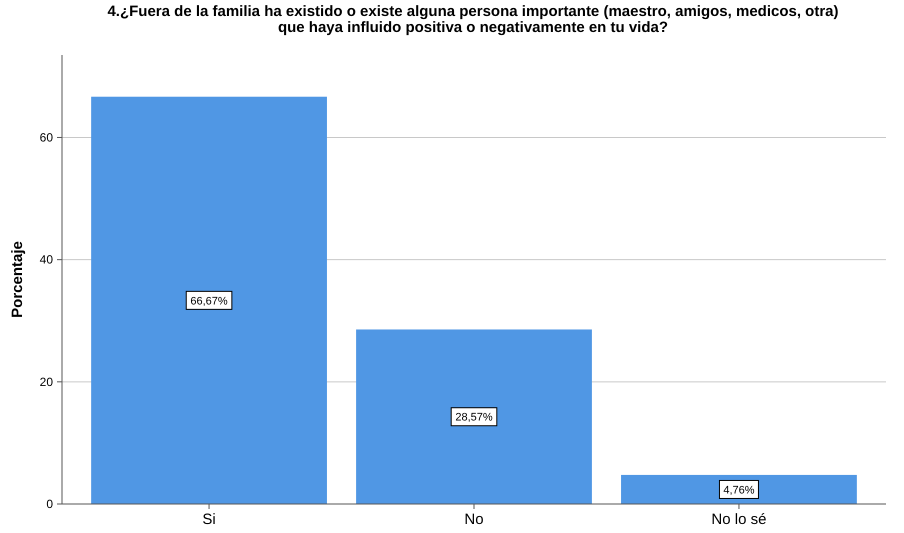 The image size is (904, 533). What do you see at coordinates (47, 381) in the screenshot?
I see `y-tick-label: 20` at bounding box center [47, 381].